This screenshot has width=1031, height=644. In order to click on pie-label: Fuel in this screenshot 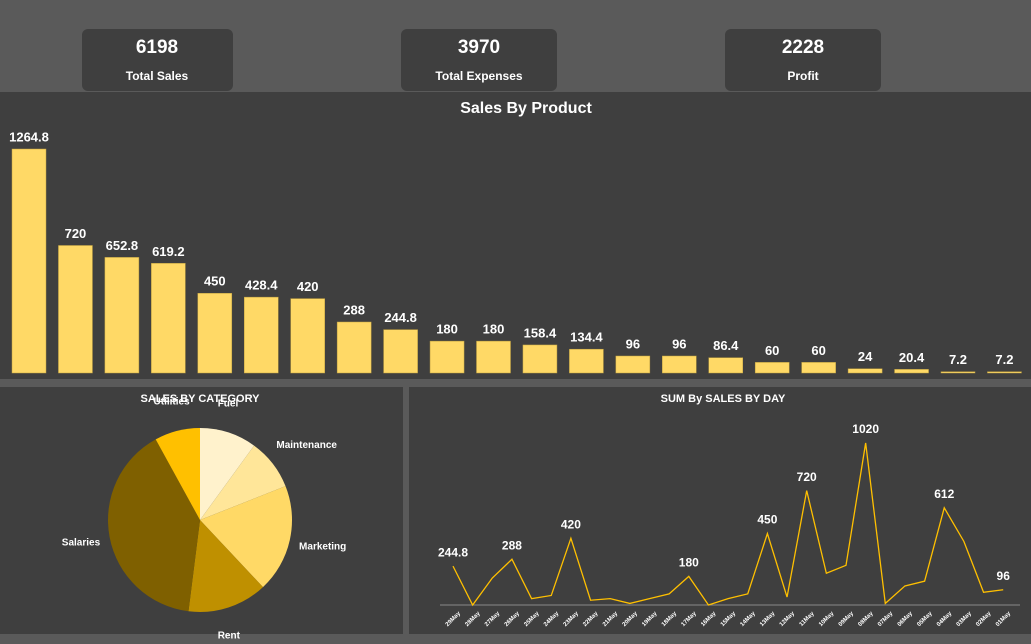, I will do `click(228, 404)`.